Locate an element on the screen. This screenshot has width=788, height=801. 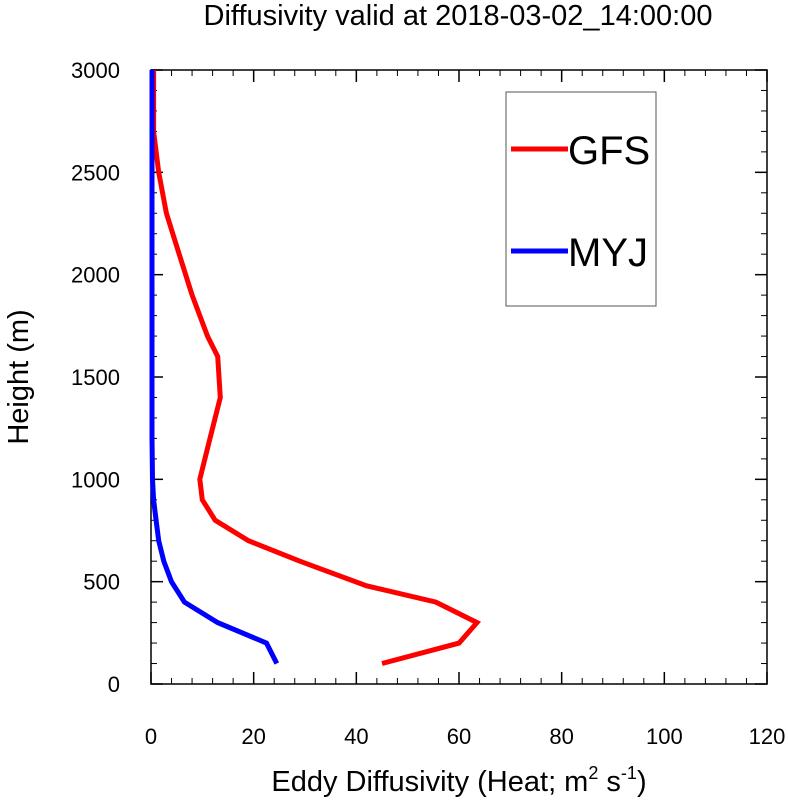
x-tick-label: 20 is located at coordinates (253, 736).